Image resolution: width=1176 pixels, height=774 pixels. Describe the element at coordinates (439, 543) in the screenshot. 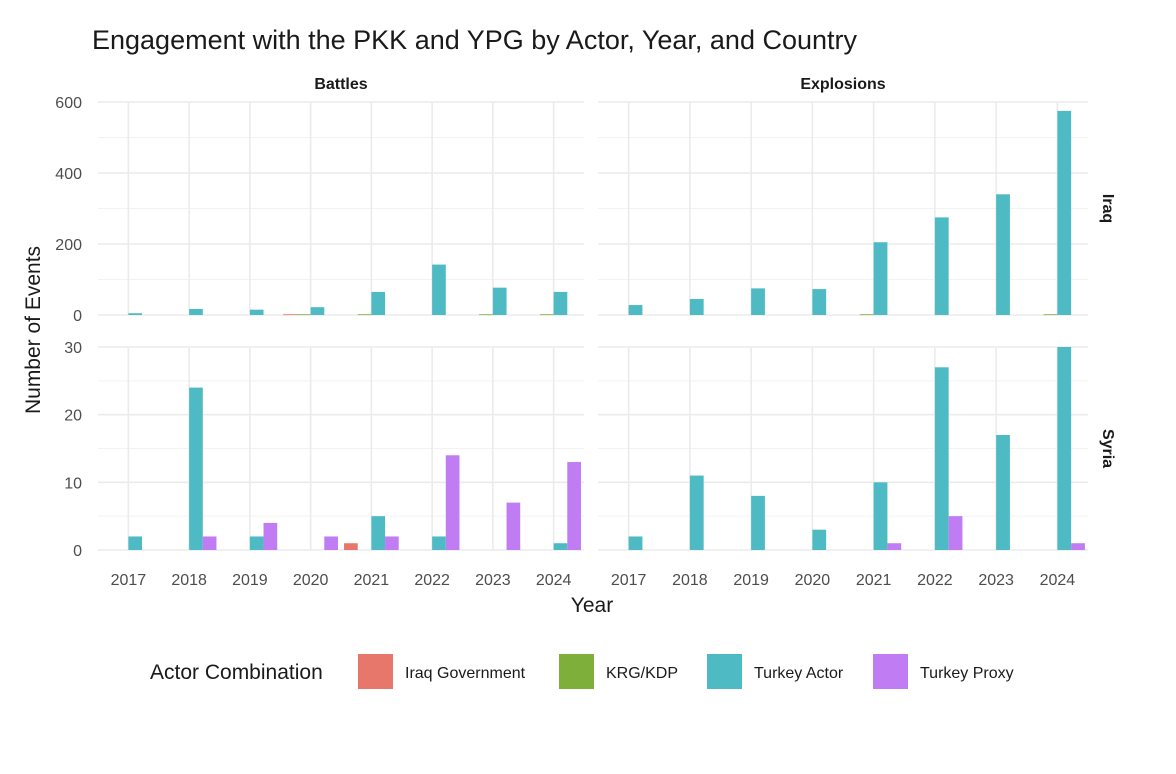

I see `bar-battles-syria-turkey-actor-2022` at that location.